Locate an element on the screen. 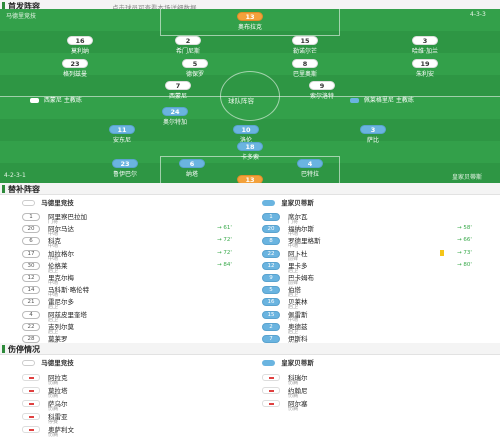 Image resolution: width=500 pixels, height=440 pixels. sub-player-row: 16 贝莱林 后卫 is located at coordinates (377, 303).